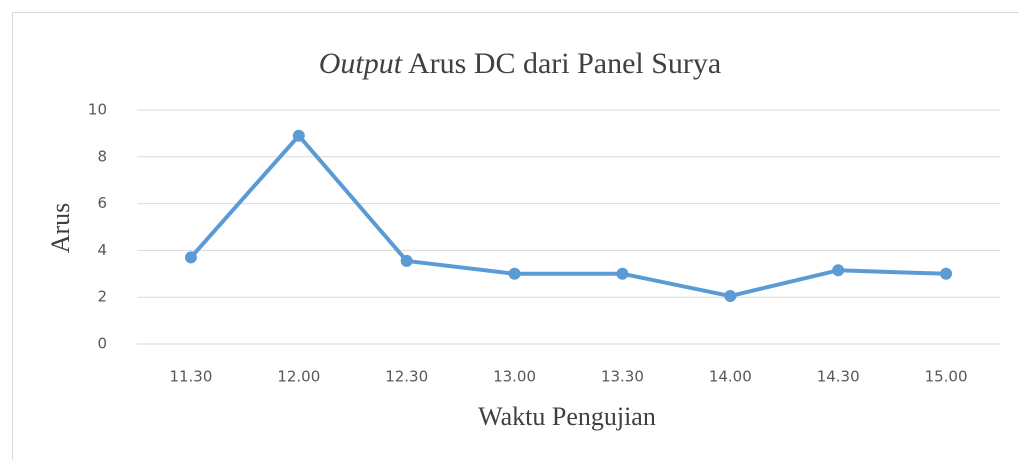 This screenshot has width=1019, height=460. What do you see at coordinates (102, 156) in the screenshot?
I see `y-tick-label: 8` at bounding box center [102, 156].